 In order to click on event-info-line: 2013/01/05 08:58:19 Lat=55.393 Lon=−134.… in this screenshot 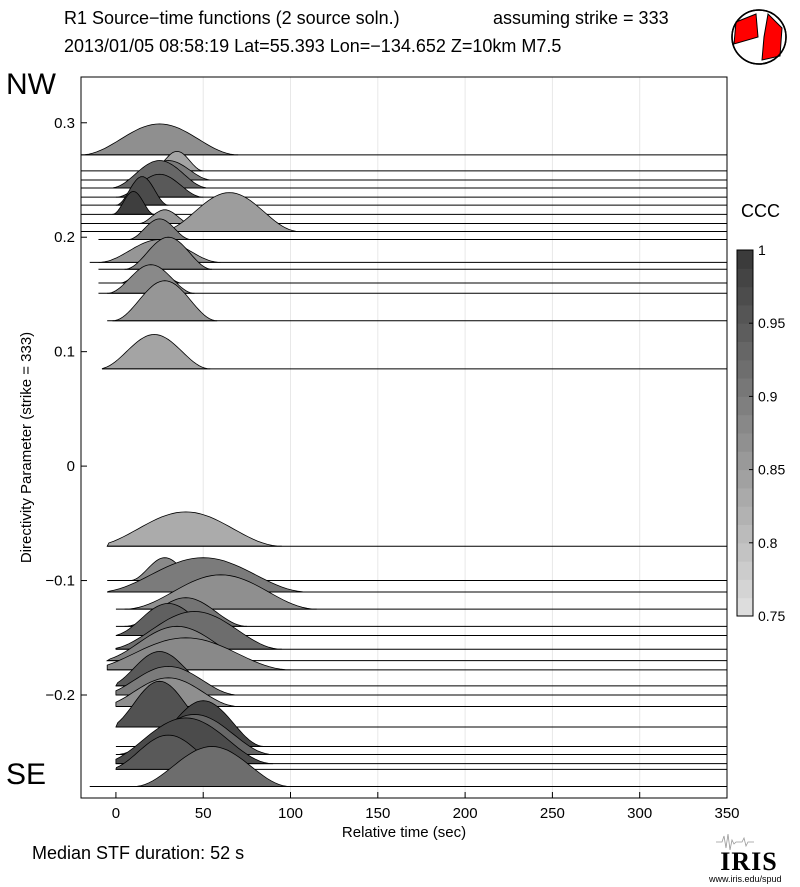, I will do `click(313, 46)`.